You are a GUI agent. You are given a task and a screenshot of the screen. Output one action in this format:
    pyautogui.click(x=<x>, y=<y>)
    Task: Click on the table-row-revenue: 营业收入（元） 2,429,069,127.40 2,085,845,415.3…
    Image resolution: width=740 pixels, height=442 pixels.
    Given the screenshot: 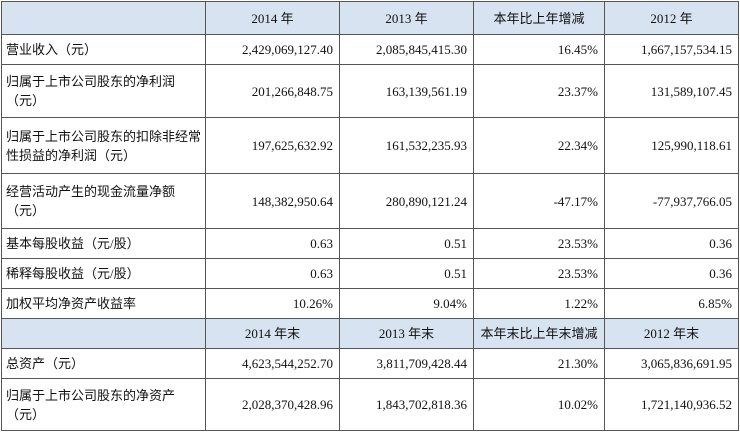 What is the action you would take?
    pyautogui.click(x=370, y=49)
    